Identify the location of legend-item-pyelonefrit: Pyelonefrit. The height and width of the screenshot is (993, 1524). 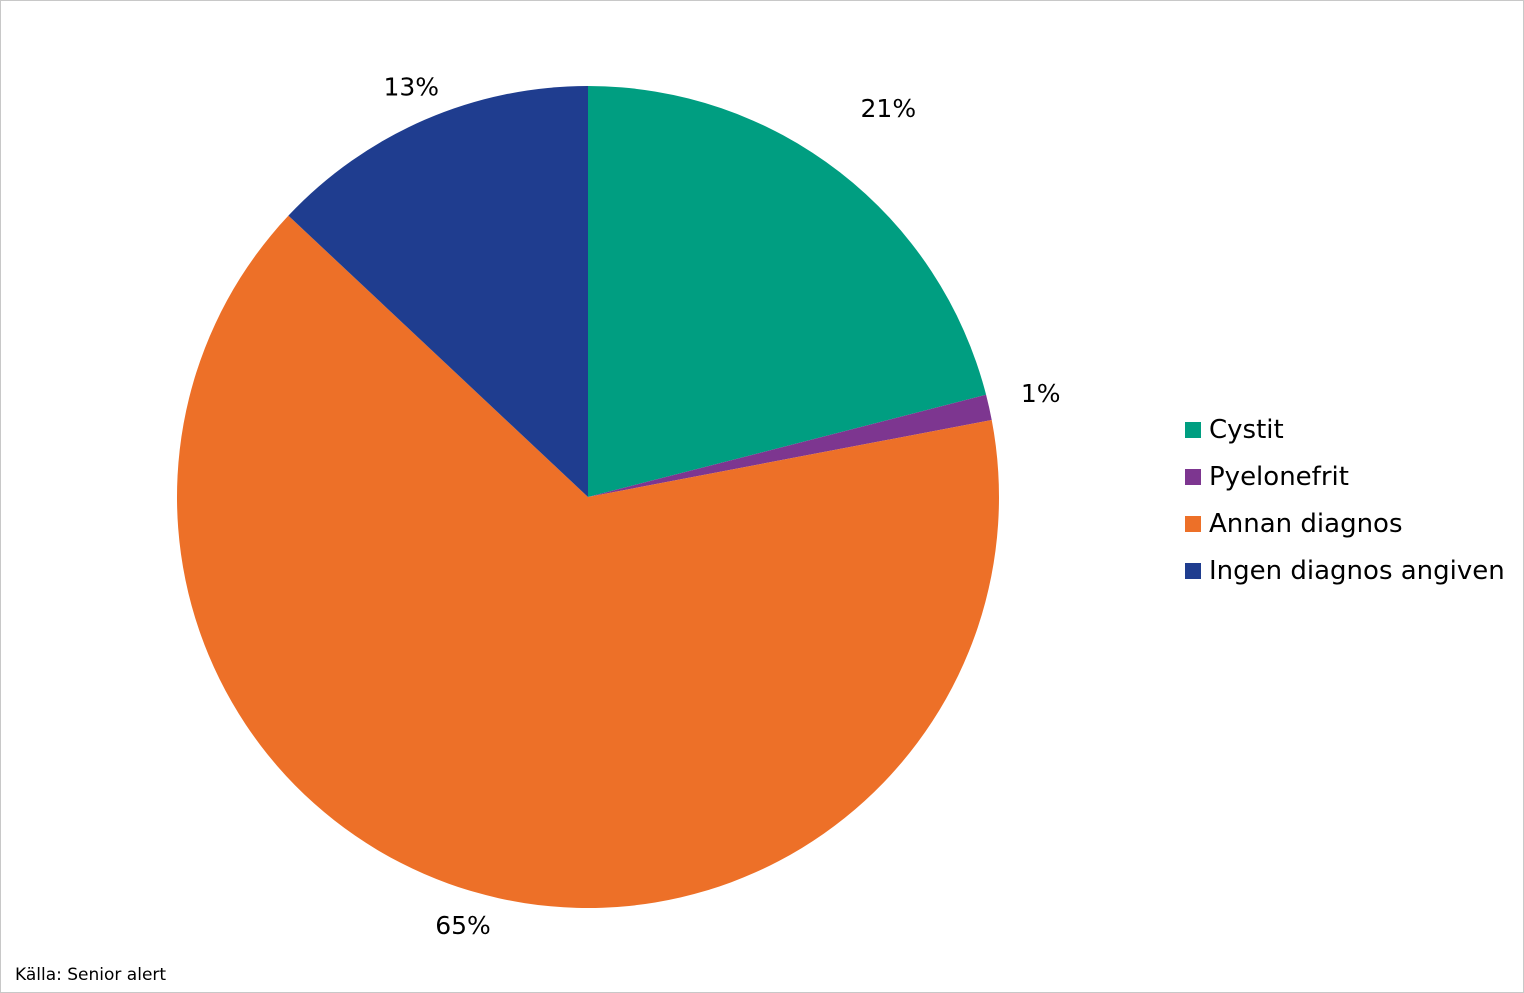
(1345, 476).